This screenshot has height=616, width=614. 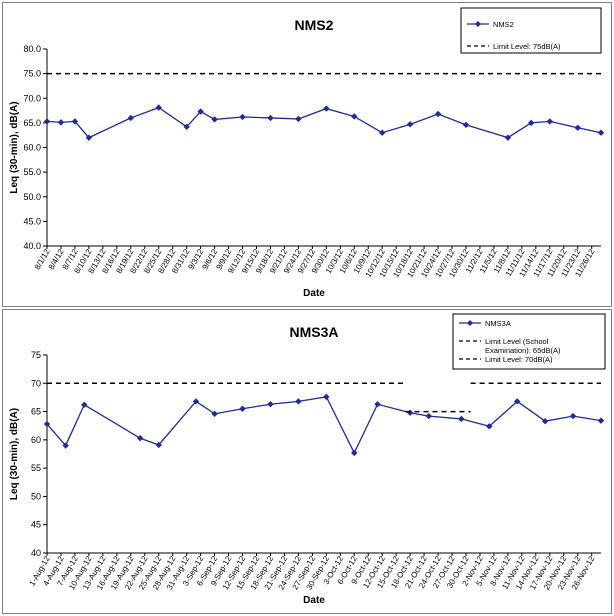 I want to click on y-tick-label: 55.0, so click(x=32, y=172).